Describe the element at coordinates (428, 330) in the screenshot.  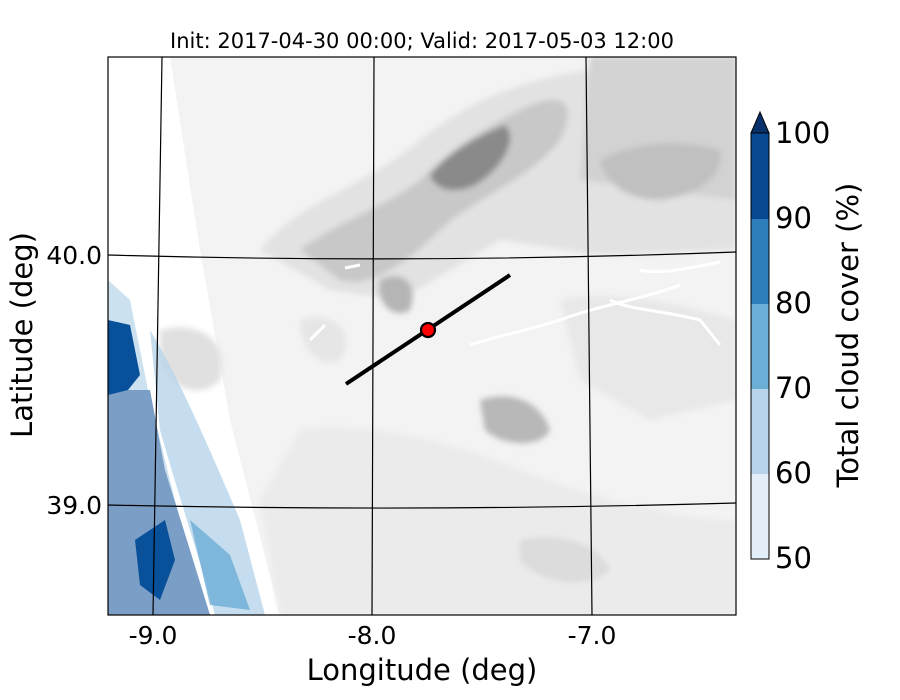
I see `location-marker` at that location.